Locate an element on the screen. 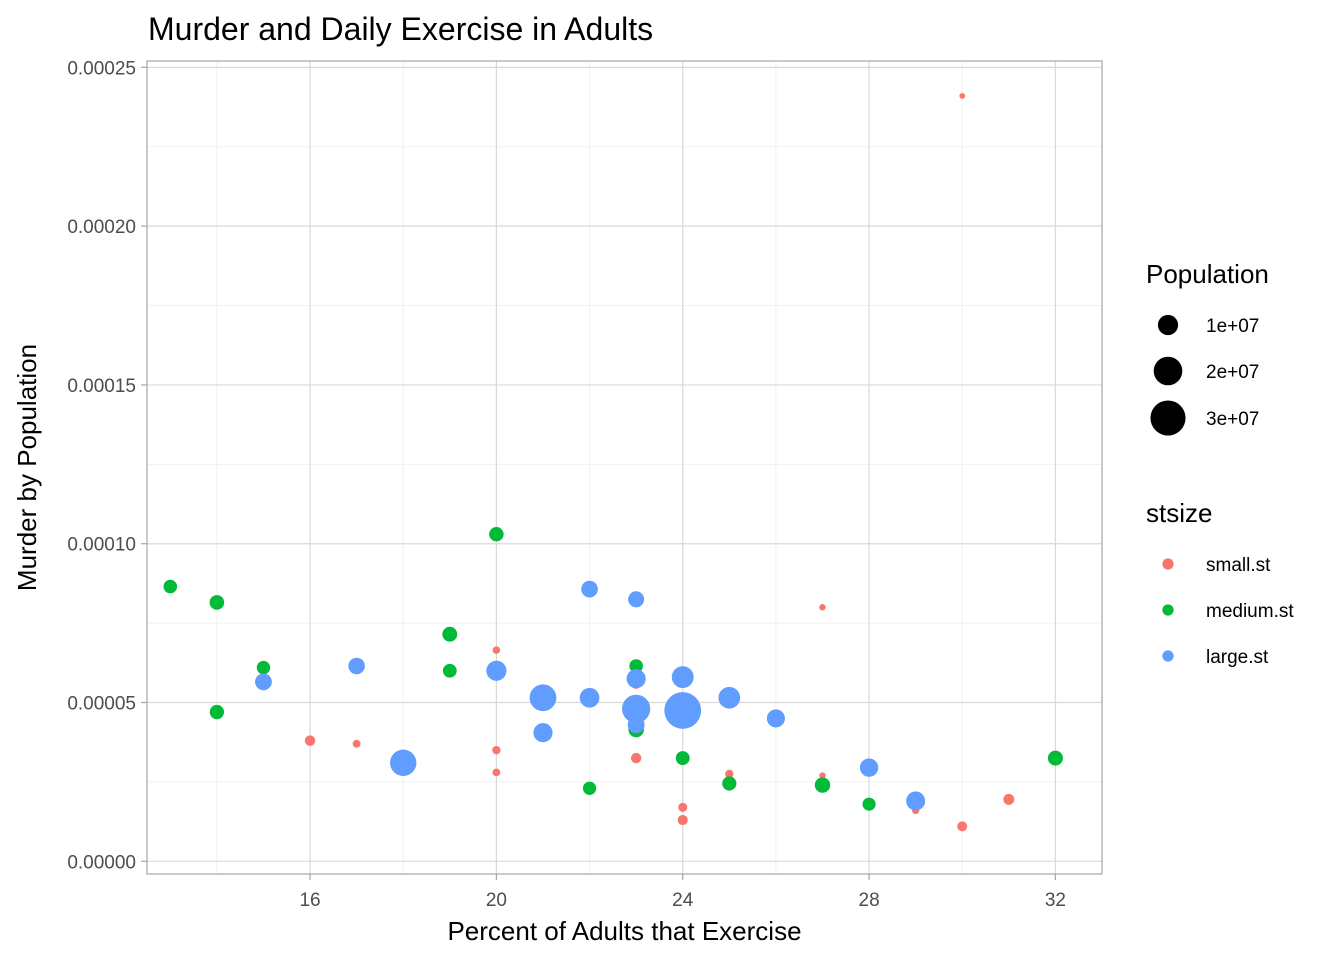 The image size is (1344, 960). x-tick-label: 28 is located at coordinates (869, 900).